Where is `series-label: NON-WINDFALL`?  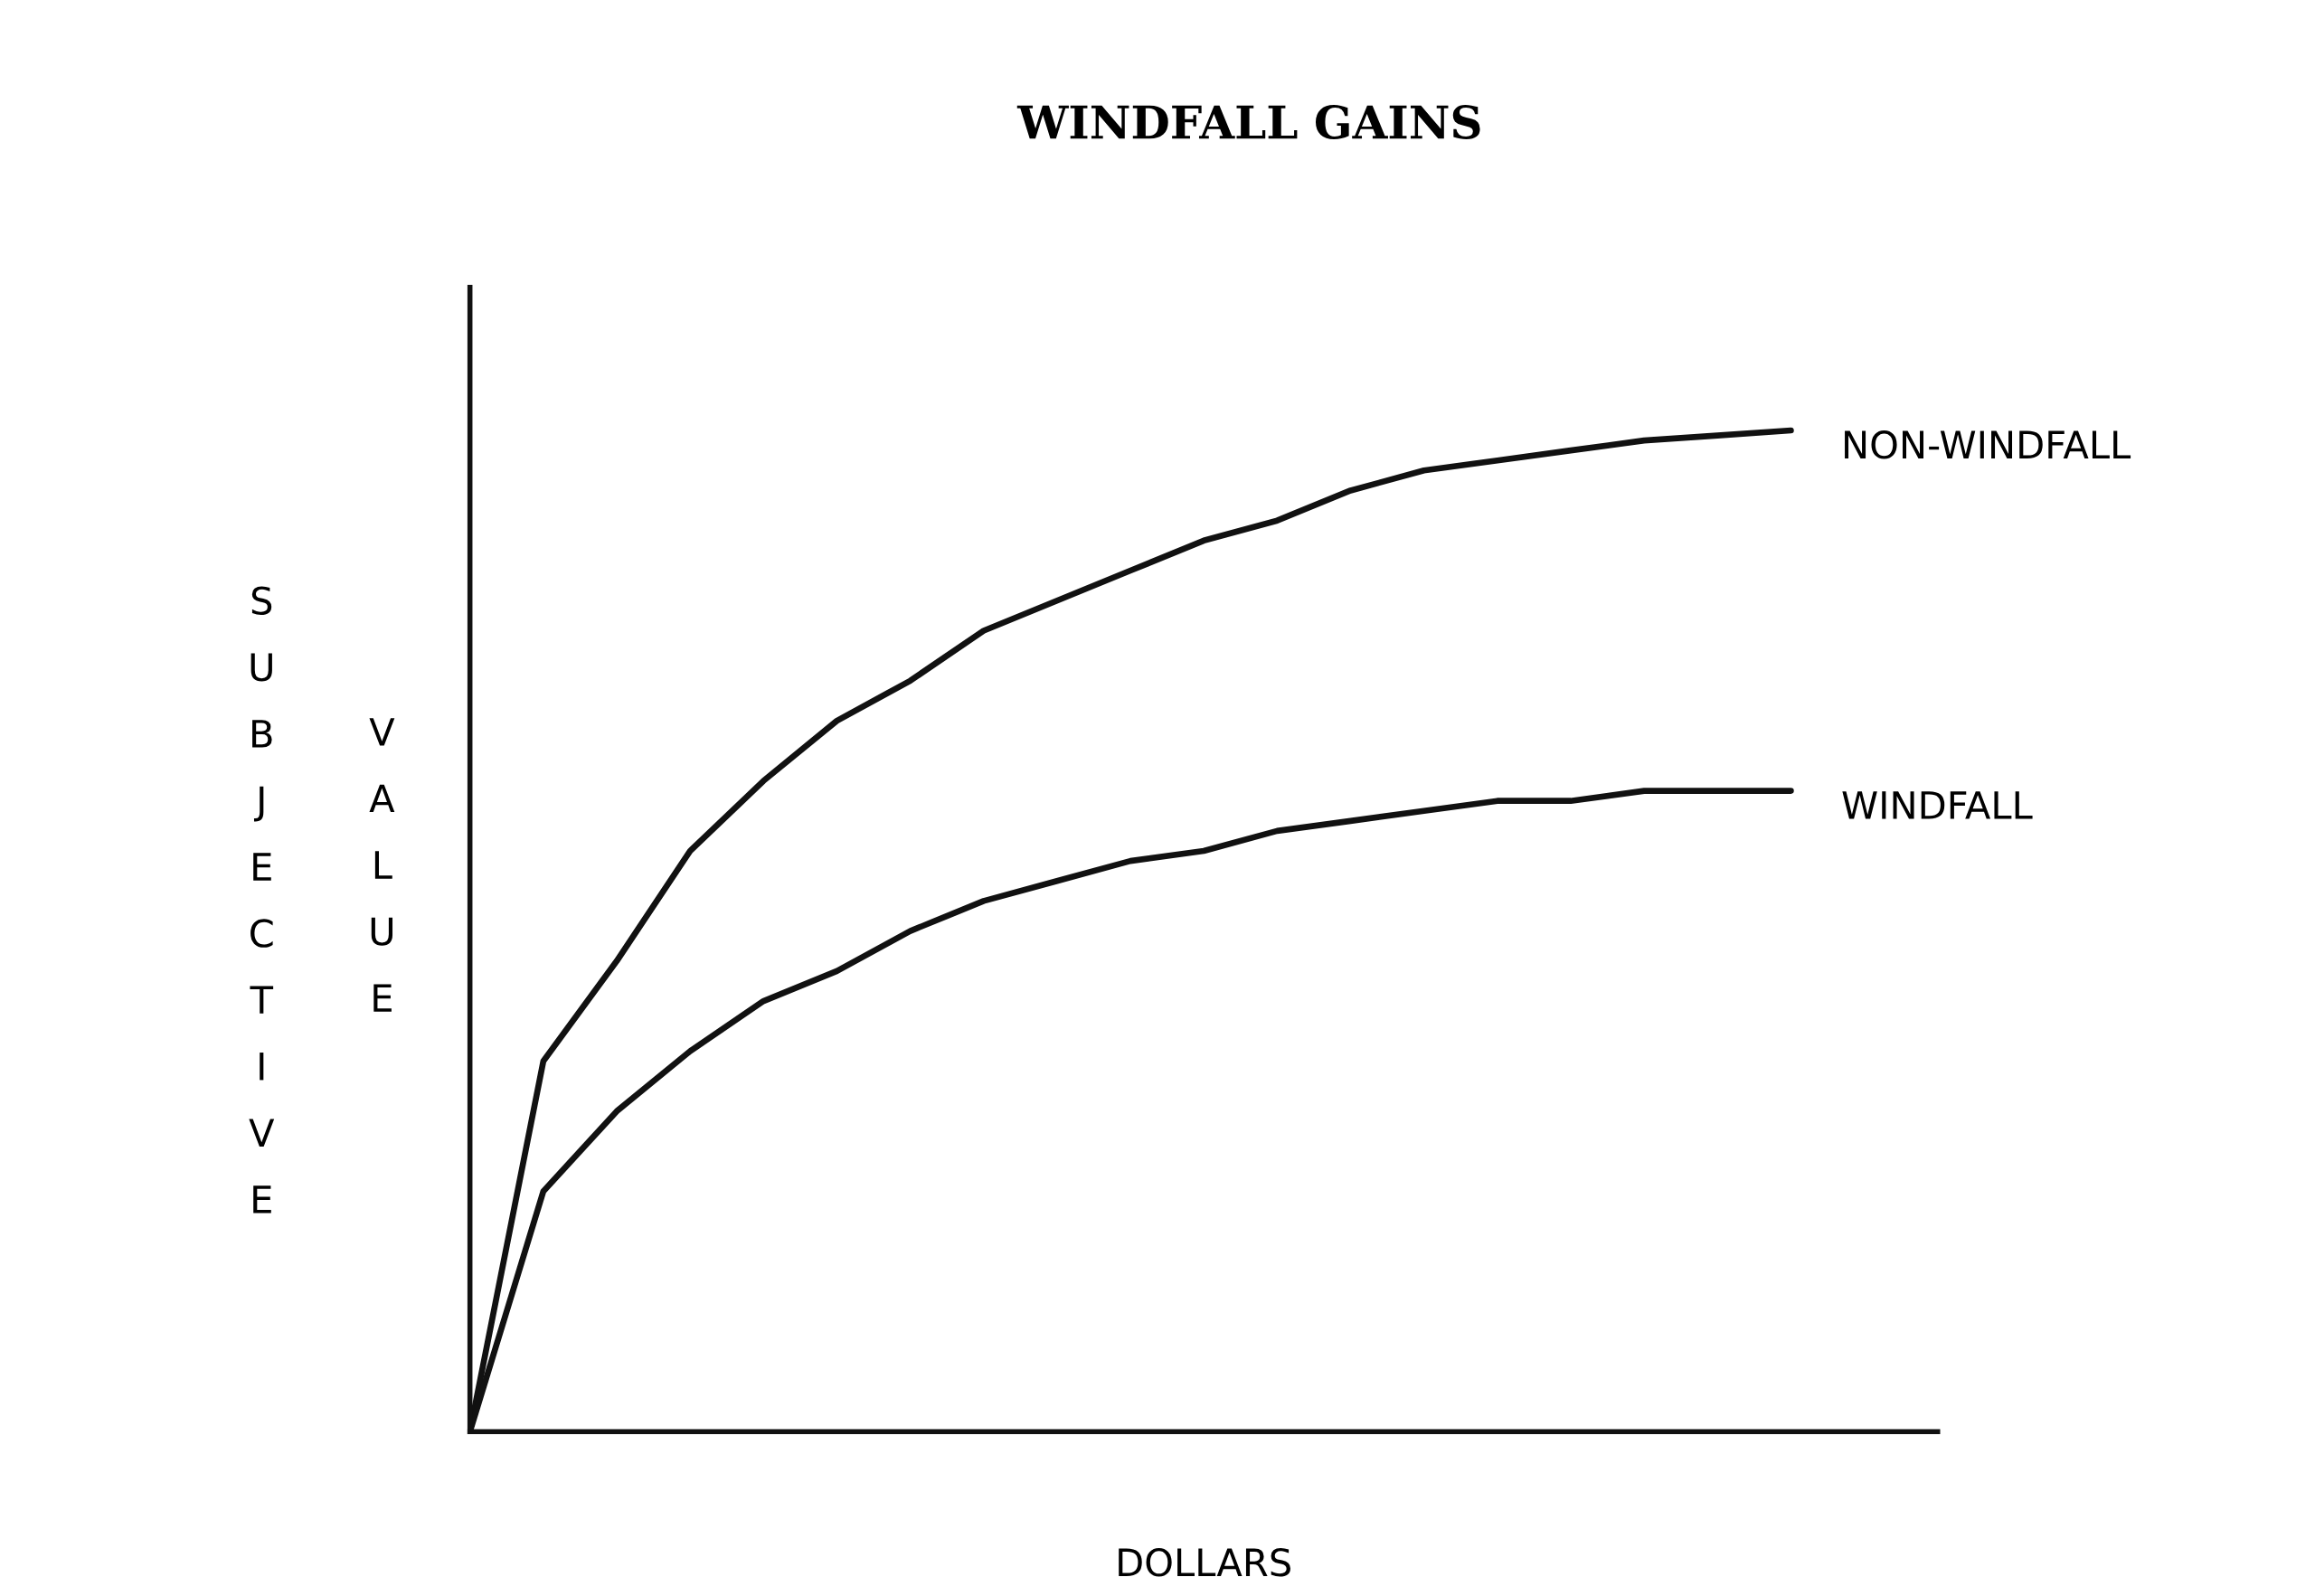
series-label: NON-WINDFALL is located at coordinates (1988, 445).